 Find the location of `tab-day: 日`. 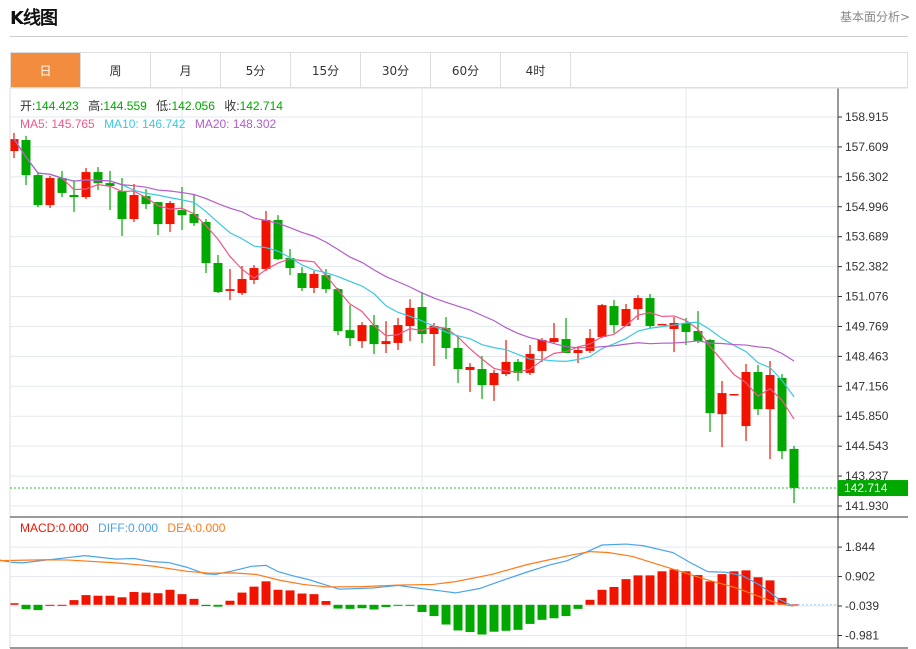

tab-day: 日 is located at coordinates (46, 70).